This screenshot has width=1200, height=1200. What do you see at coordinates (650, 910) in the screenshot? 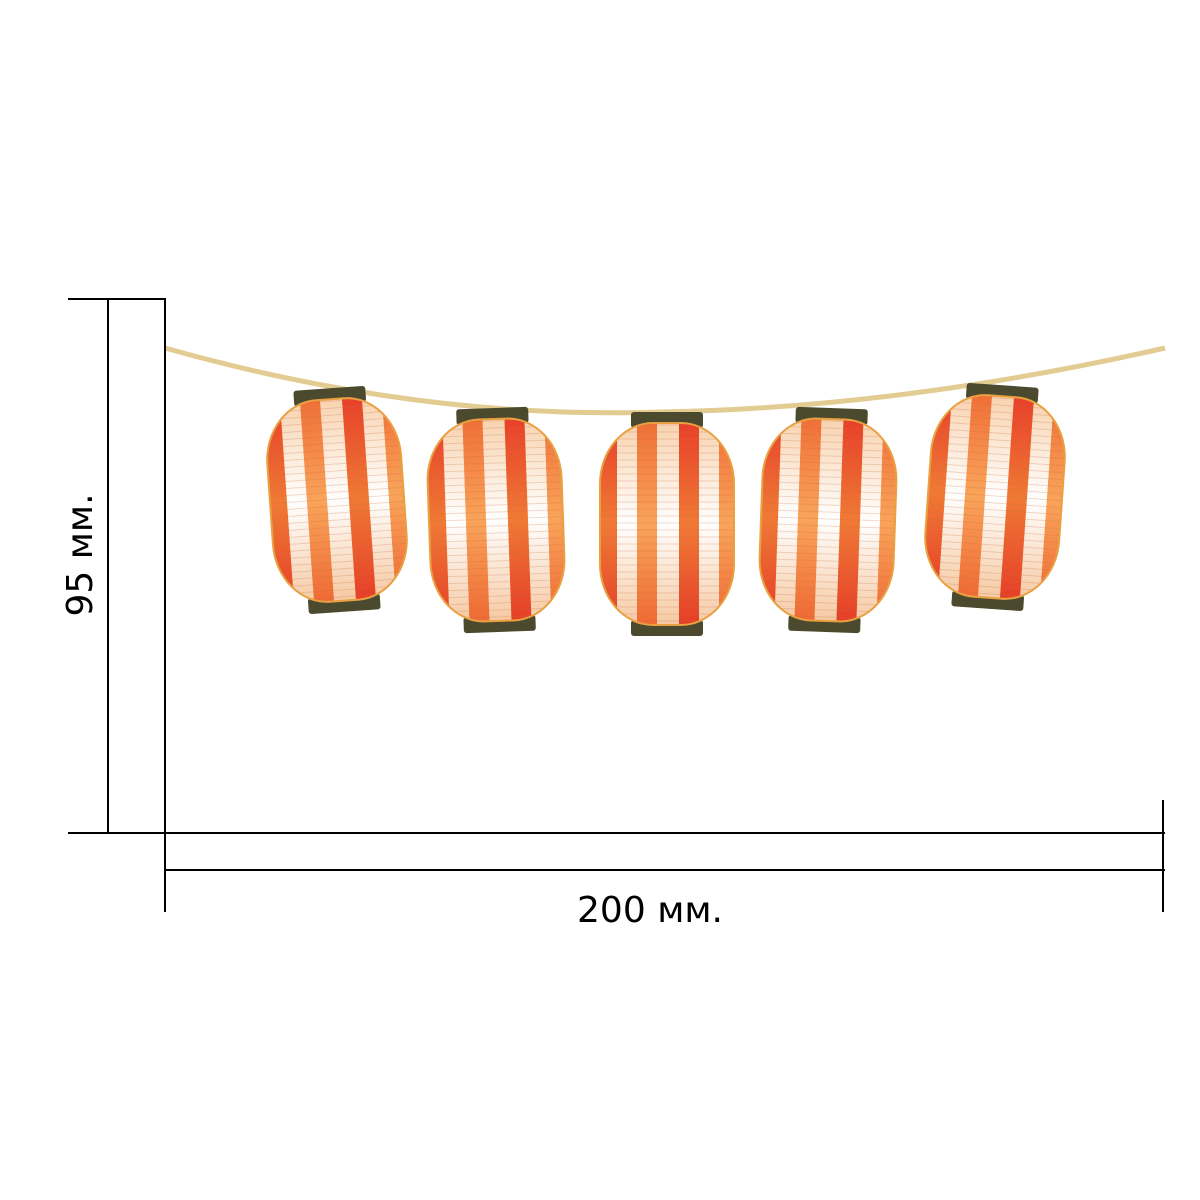
I see `width-label: 200 мм.` at bounding box center [650, 910].